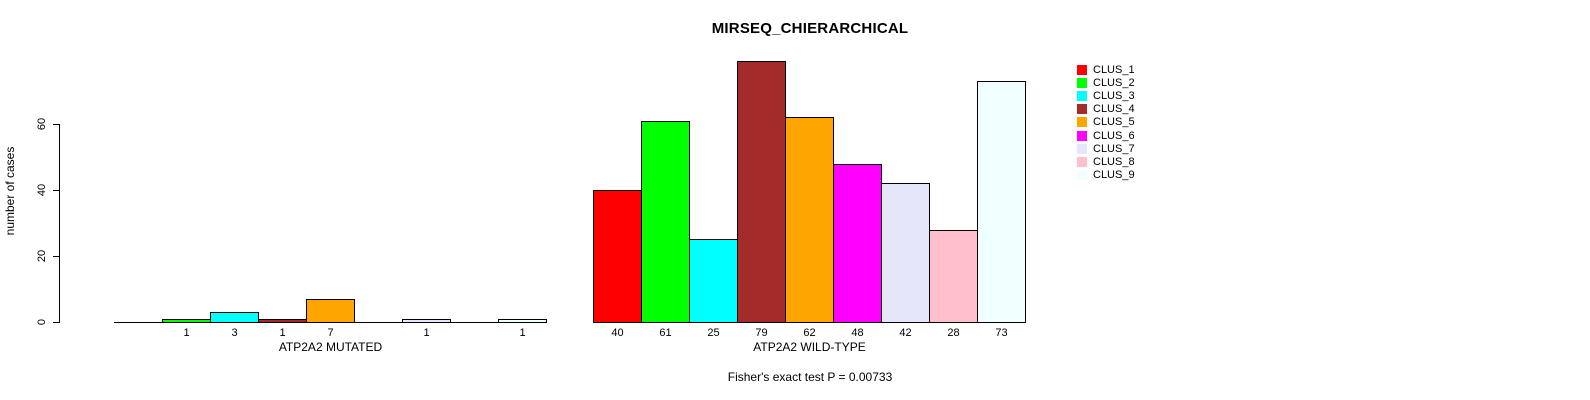  Describe the element at coordinates (761, 333) in the screenshot. I see `bar-value-label: 79` at that location.